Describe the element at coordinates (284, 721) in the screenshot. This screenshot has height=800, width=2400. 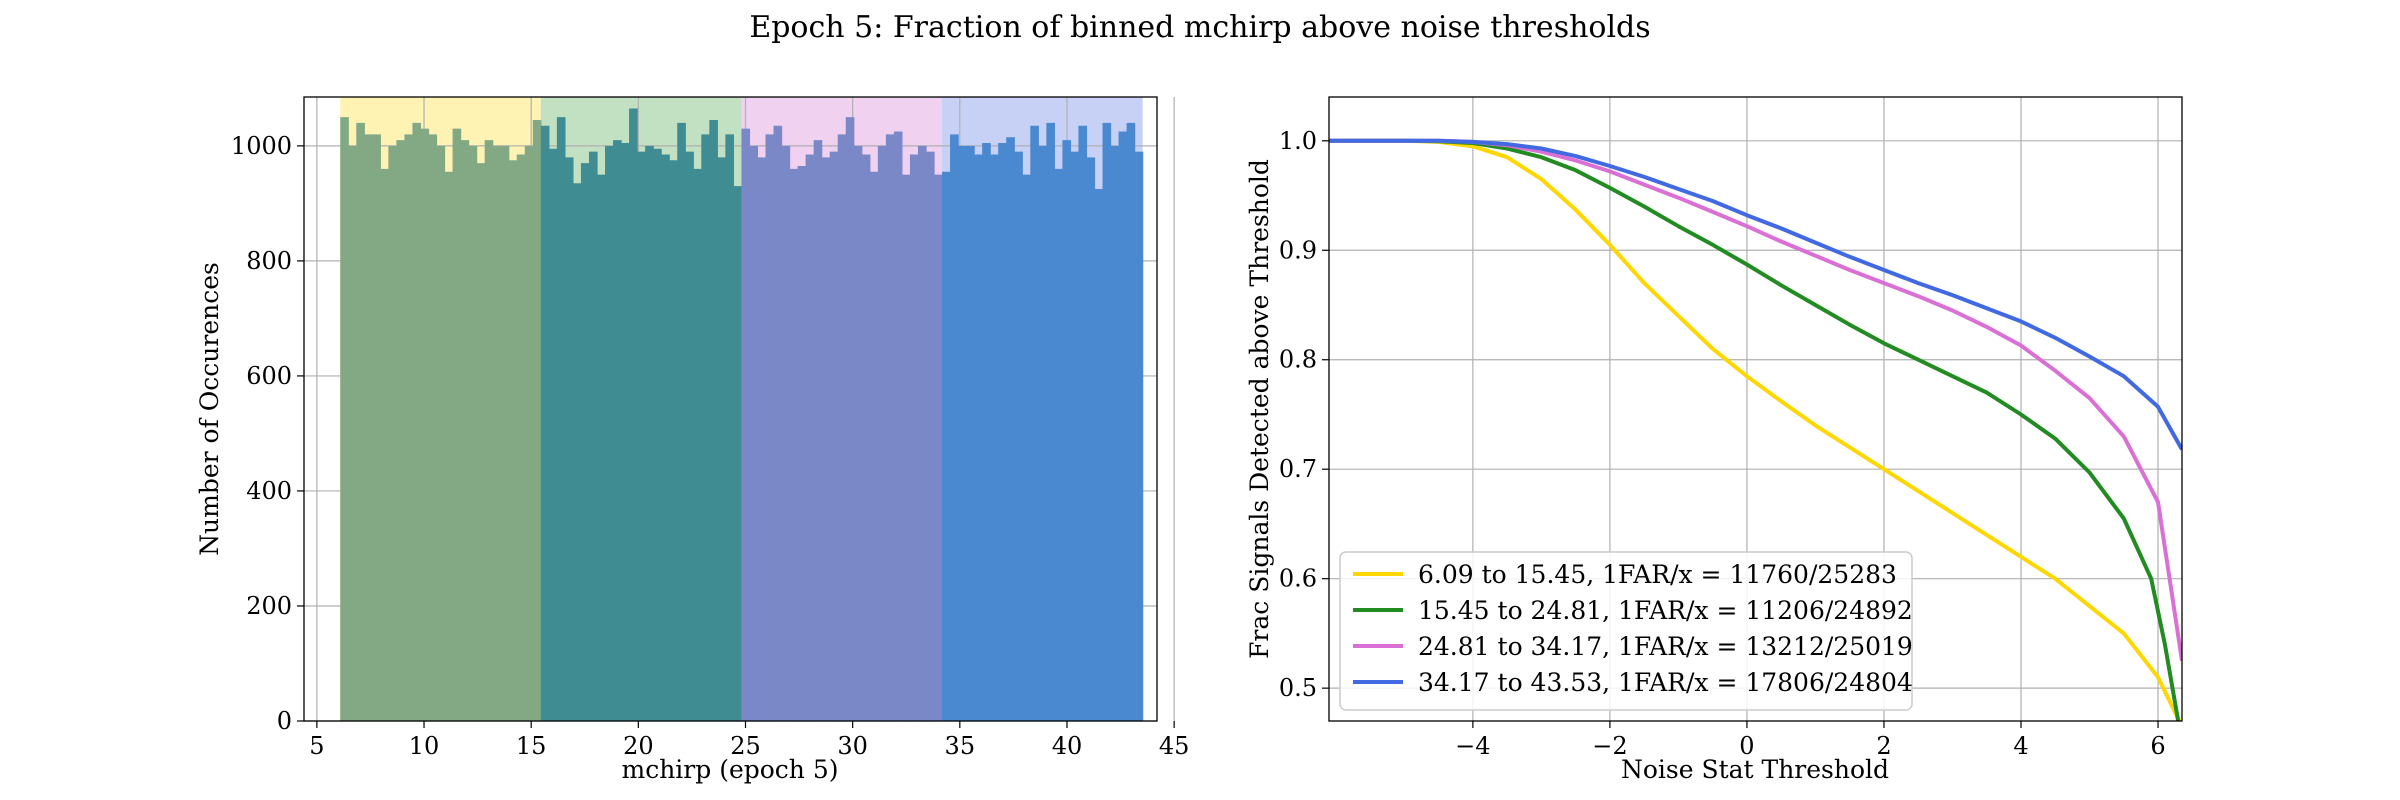
I see `histogram-y-tick-label: 0` at that location.